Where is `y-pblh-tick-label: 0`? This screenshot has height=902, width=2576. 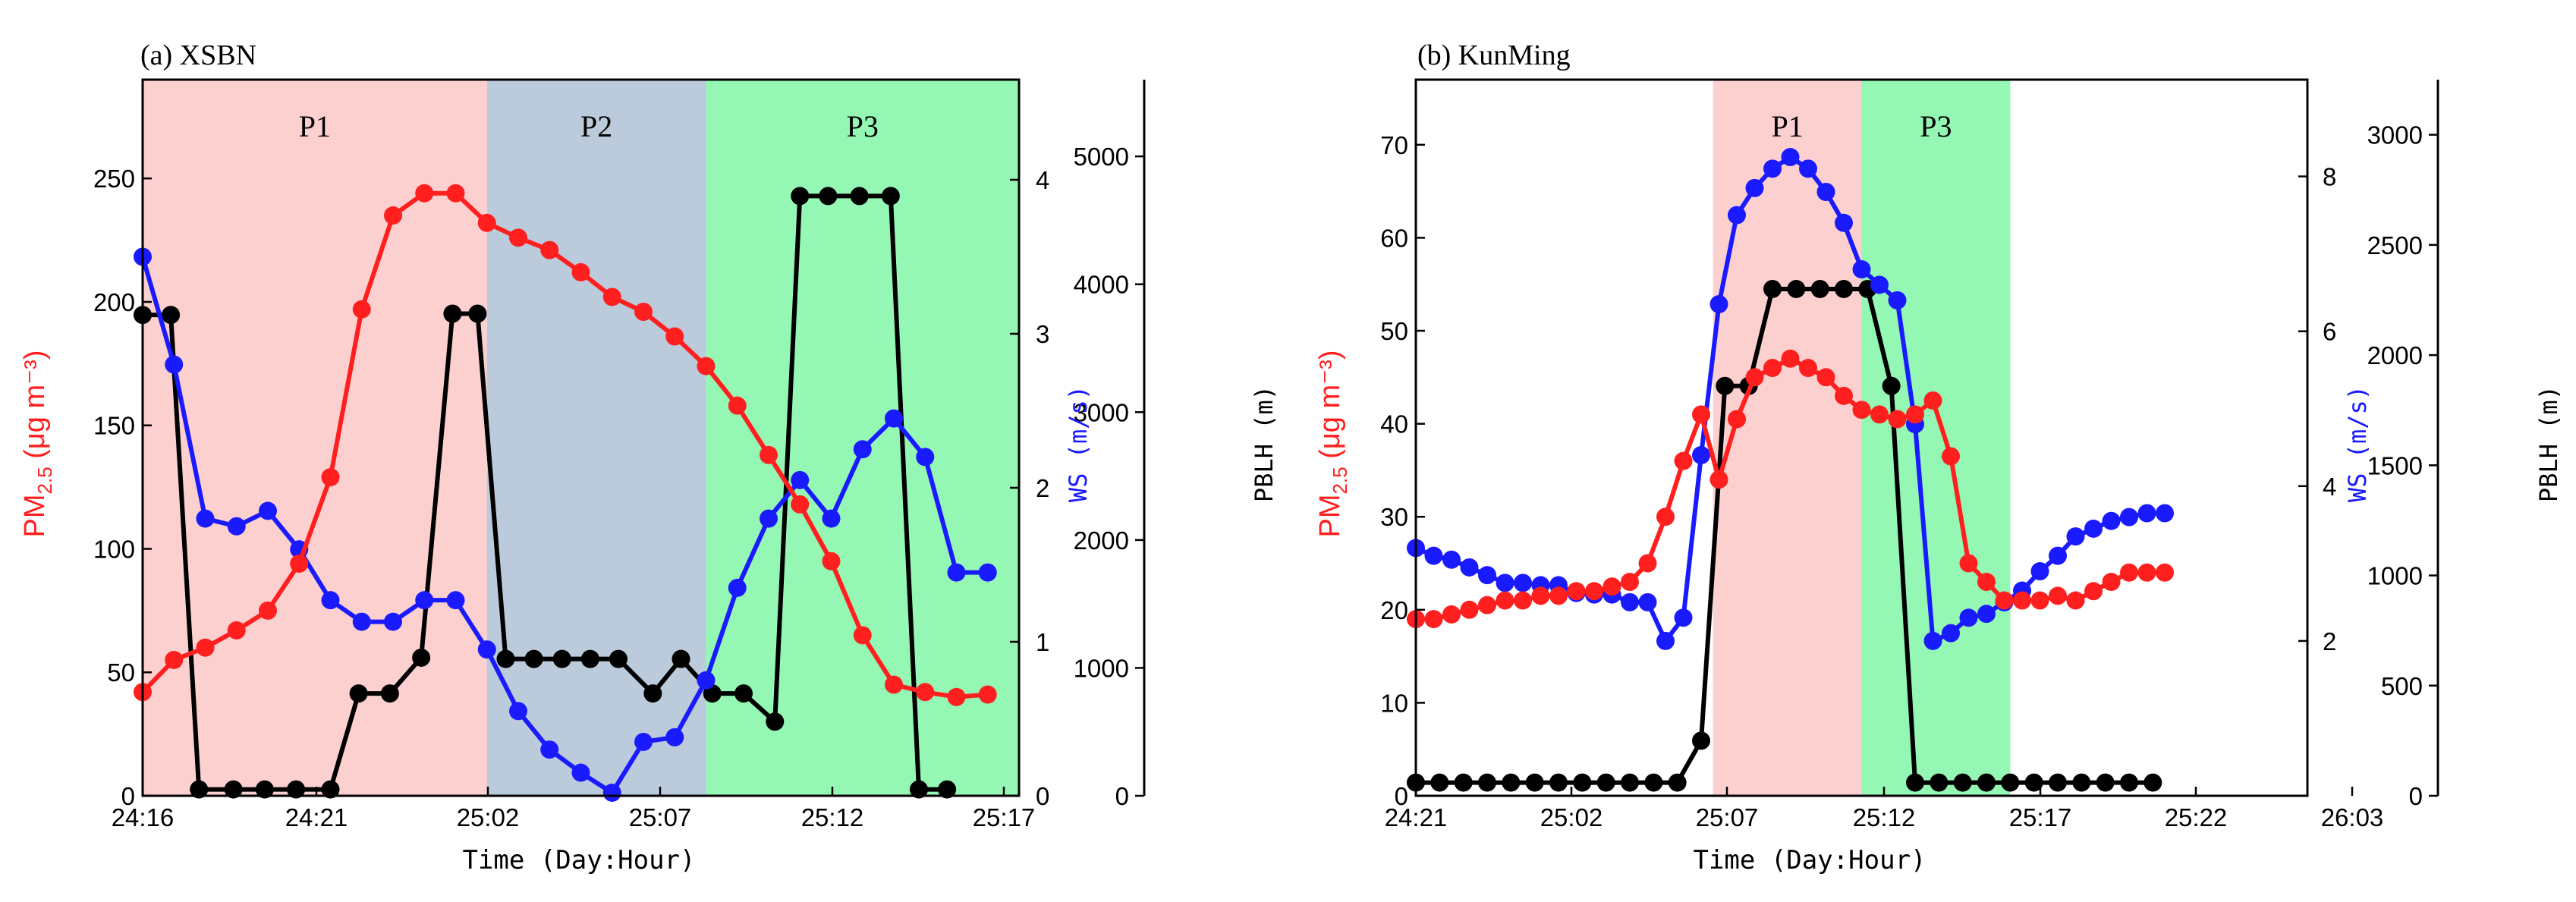
y-pblh-tick-label: 0 is located at coordinates (1122, 796).